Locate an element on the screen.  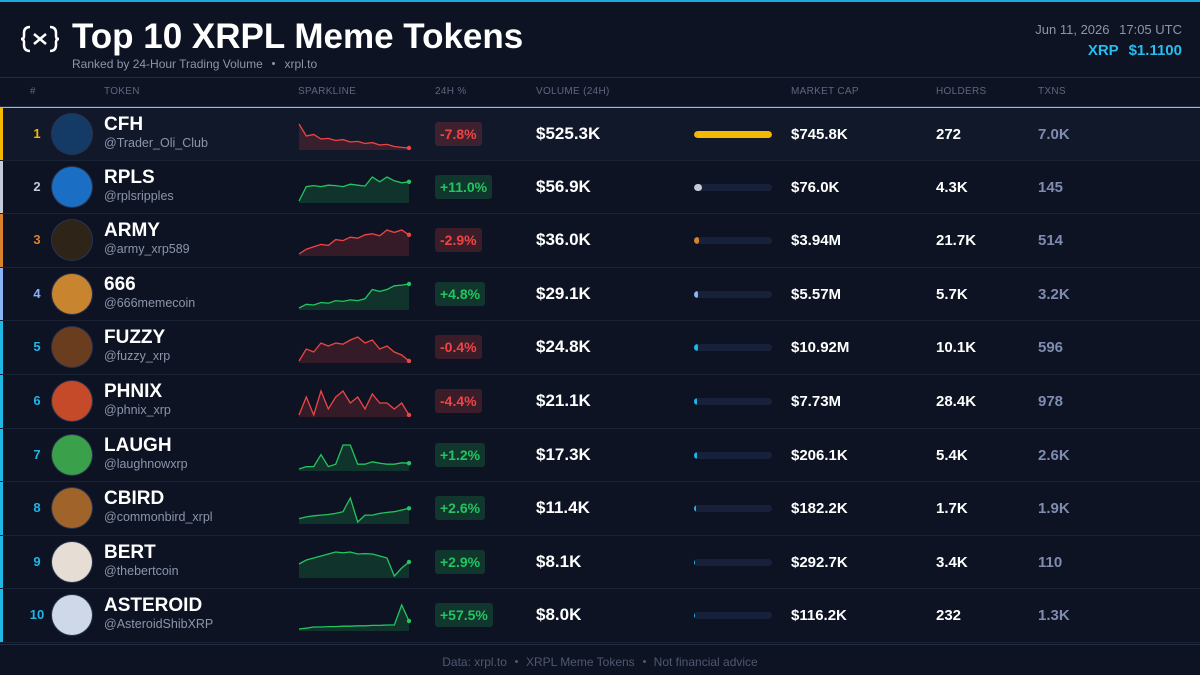
token-name: RPLS is located at coordinates (129, 177).